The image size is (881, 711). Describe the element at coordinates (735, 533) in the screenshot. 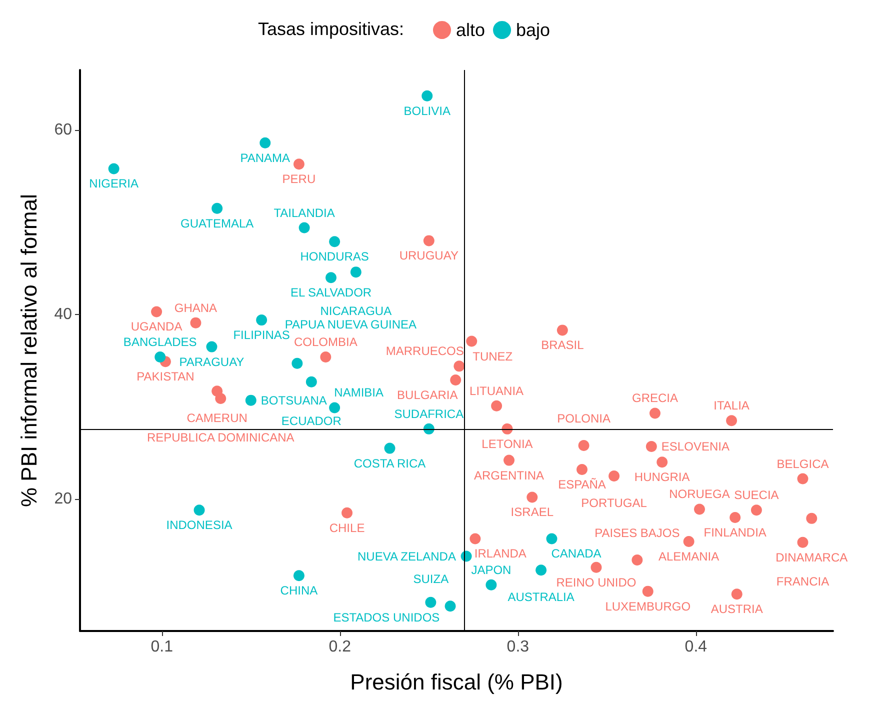

I see `annotation: FINLANDIA` at that location.